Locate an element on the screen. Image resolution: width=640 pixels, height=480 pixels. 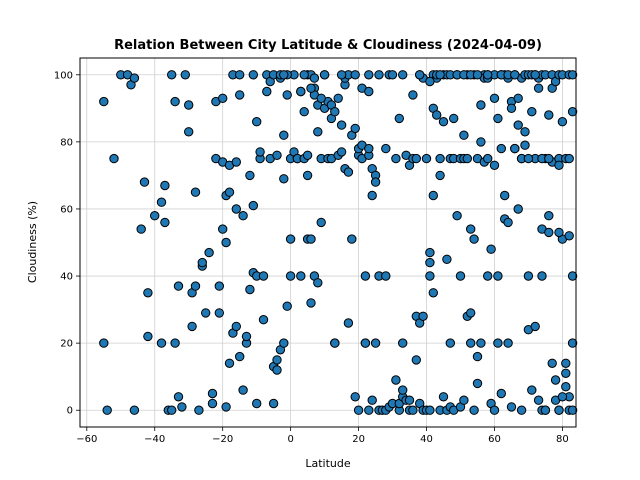
x-tick-label: 20 is located at coordinates (358, 439).